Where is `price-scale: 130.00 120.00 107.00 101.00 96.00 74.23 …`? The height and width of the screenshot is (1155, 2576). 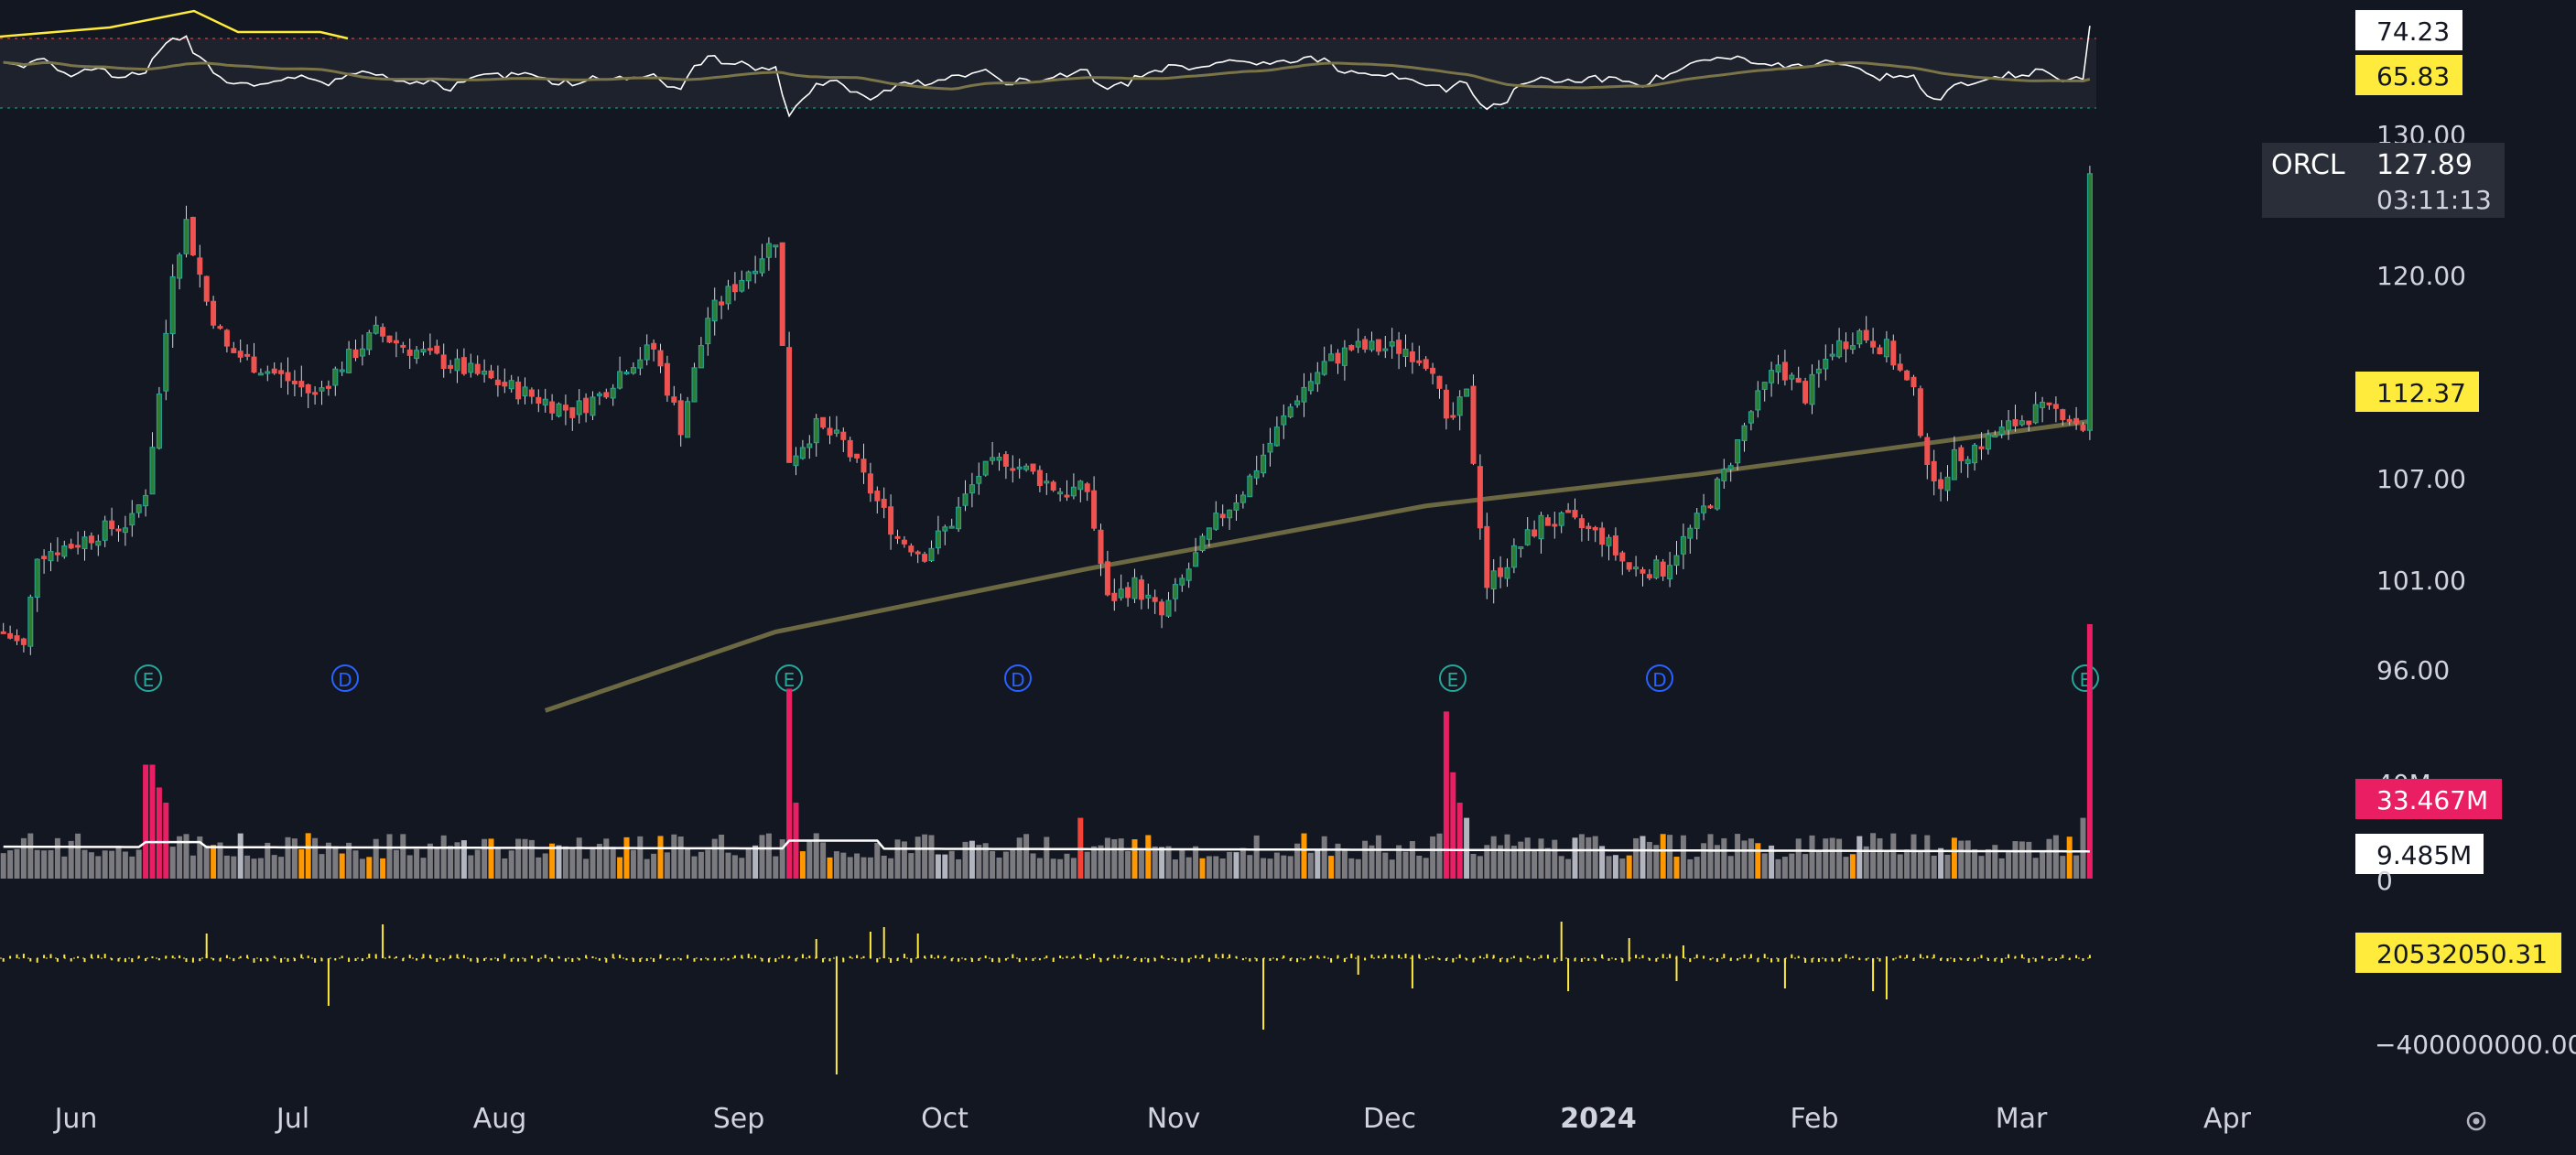
price-scale: 130.00 120.00 107.00 101.00 96.00 74.23 … is located at coordinates (2419, 535).